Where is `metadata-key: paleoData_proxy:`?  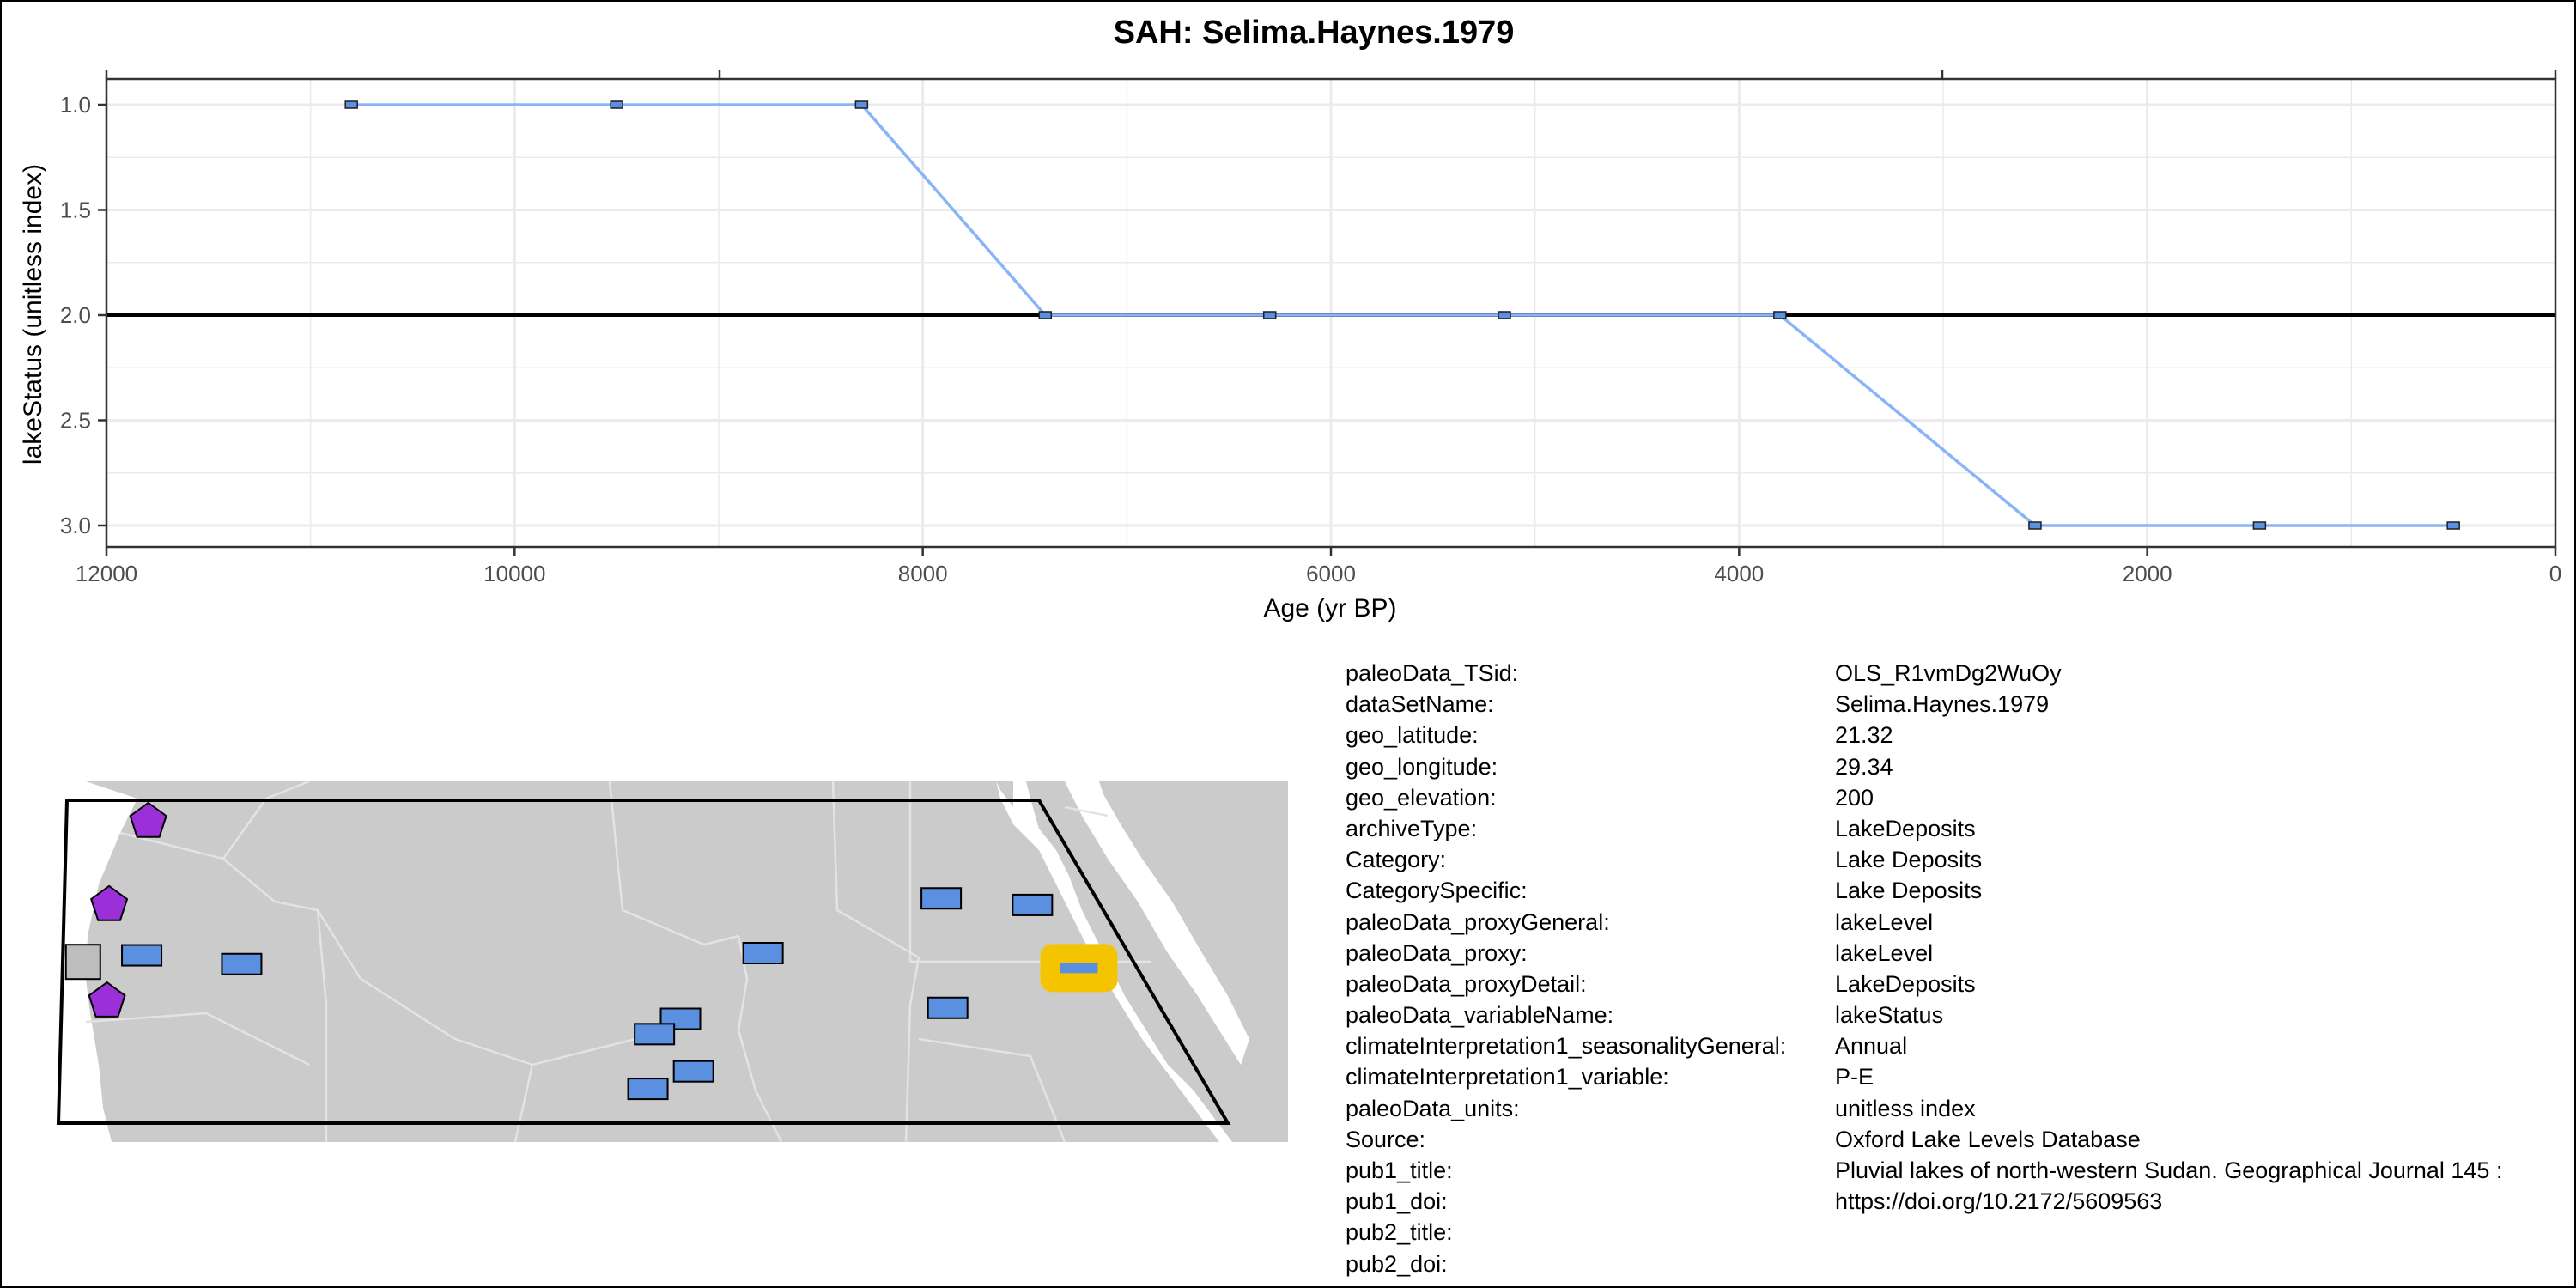 metadata-key: paleoData_proxy: is located at coordinates (1437, 952).